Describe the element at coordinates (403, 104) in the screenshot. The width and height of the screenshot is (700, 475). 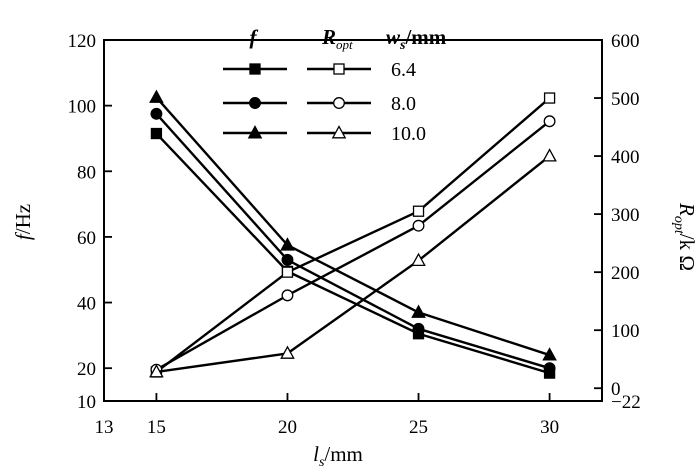
I see `legend-entry-label: 8.0` at that location.